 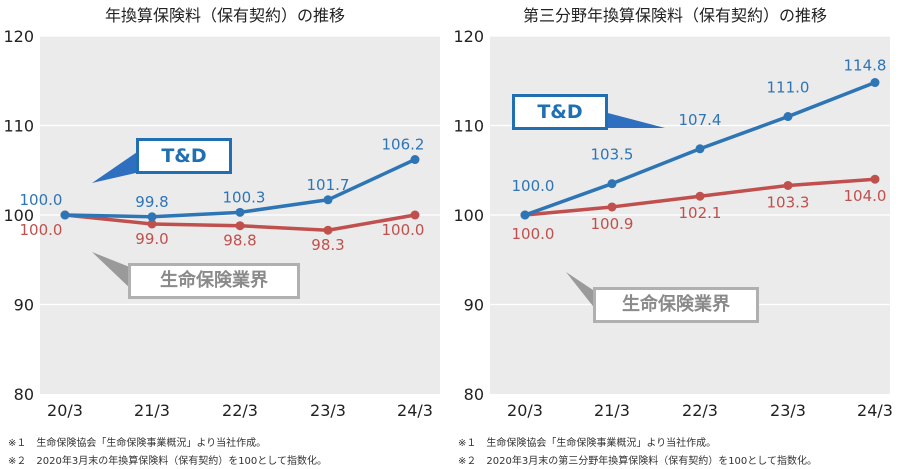 I want to click on data-label-td: 101.7, so click(x=328, y=185).